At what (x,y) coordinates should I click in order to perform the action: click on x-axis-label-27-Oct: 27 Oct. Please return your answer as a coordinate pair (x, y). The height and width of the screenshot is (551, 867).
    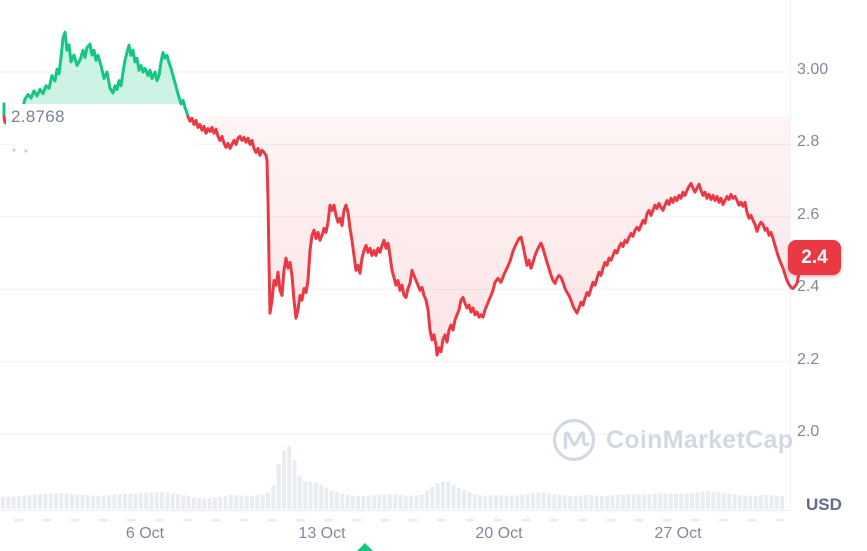
    Looking at the image, I should click on (678, 533).